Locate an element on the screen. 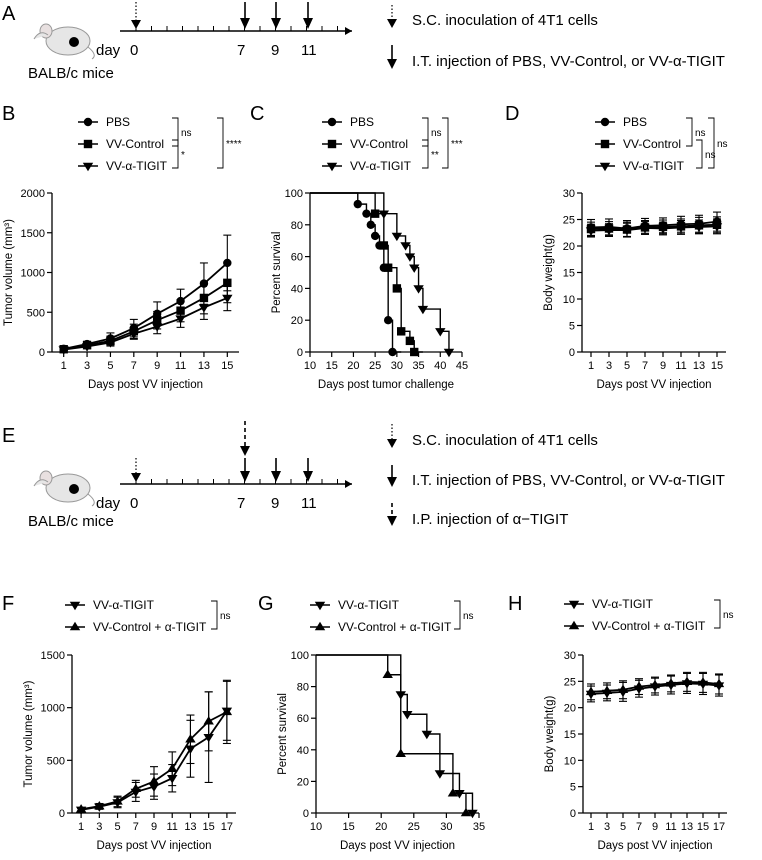  day-0-e: 0 is located at coordinates (134, 503).